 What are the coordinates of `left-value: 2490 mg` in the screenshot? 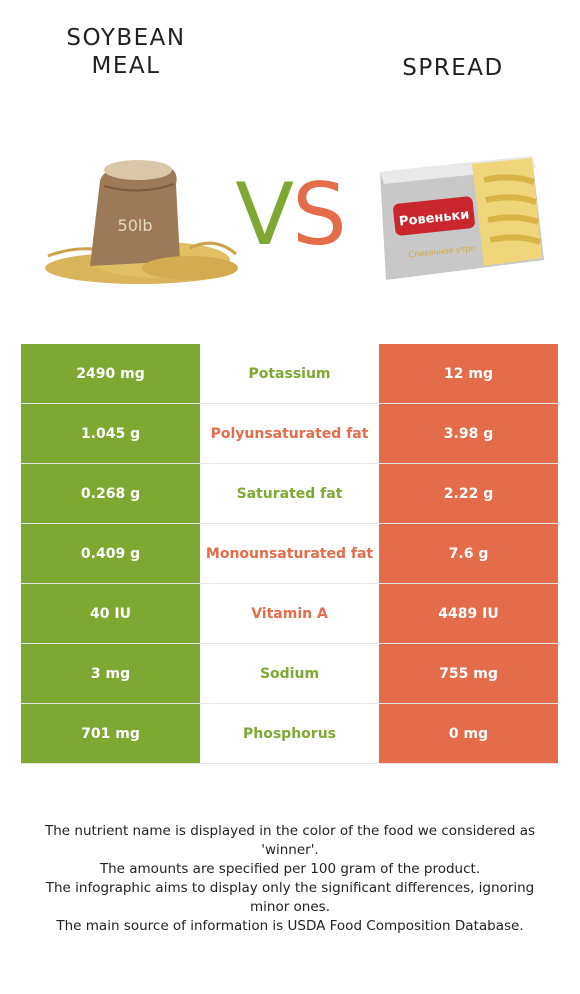 It's located at (110, 373).